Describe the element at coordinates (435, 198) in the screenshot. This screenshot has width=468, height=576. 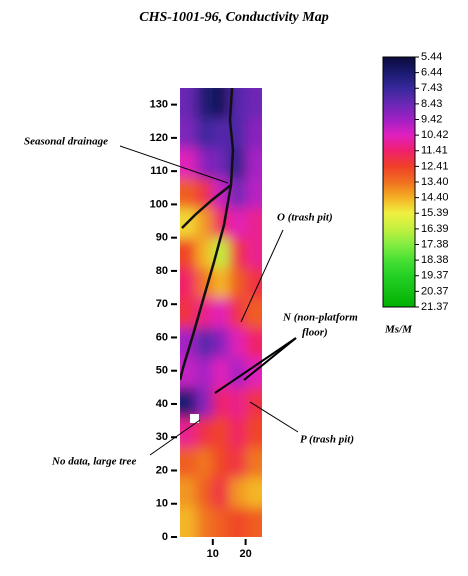
I see `colorbar-label: 14.40` at that location.